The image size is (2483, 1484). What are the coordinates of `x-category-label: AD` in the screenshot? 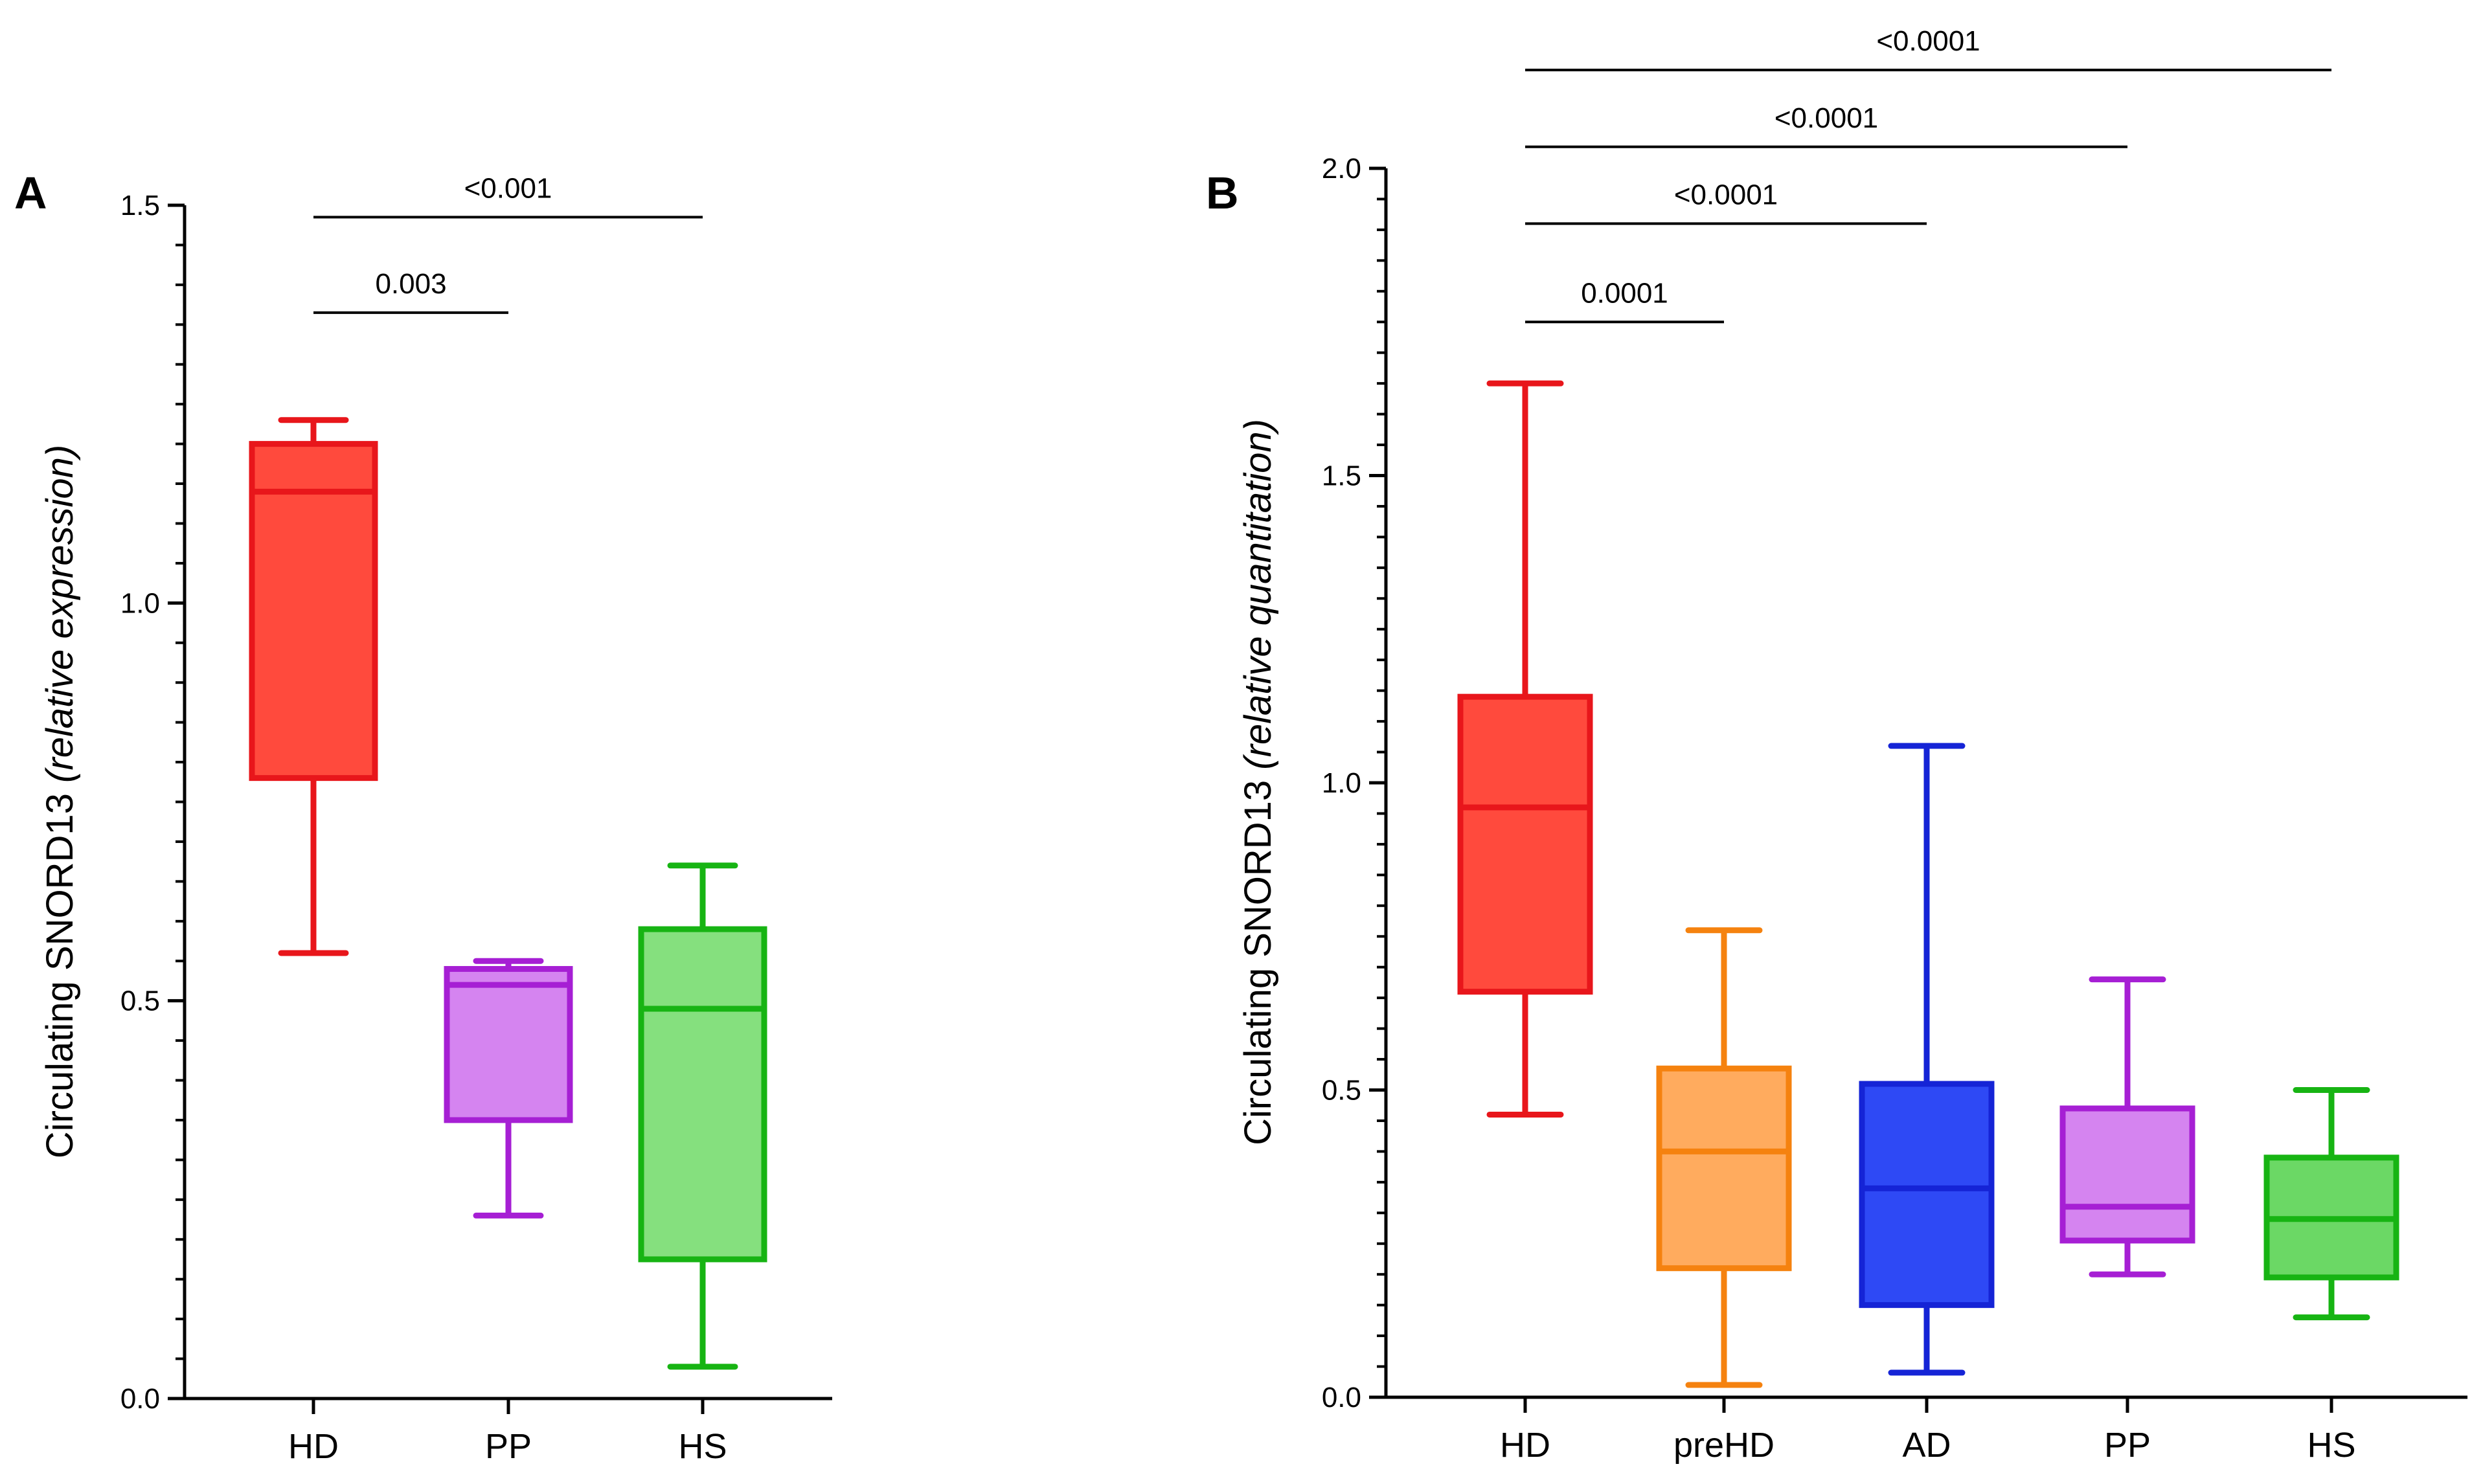 It's located at (1926, 1445).